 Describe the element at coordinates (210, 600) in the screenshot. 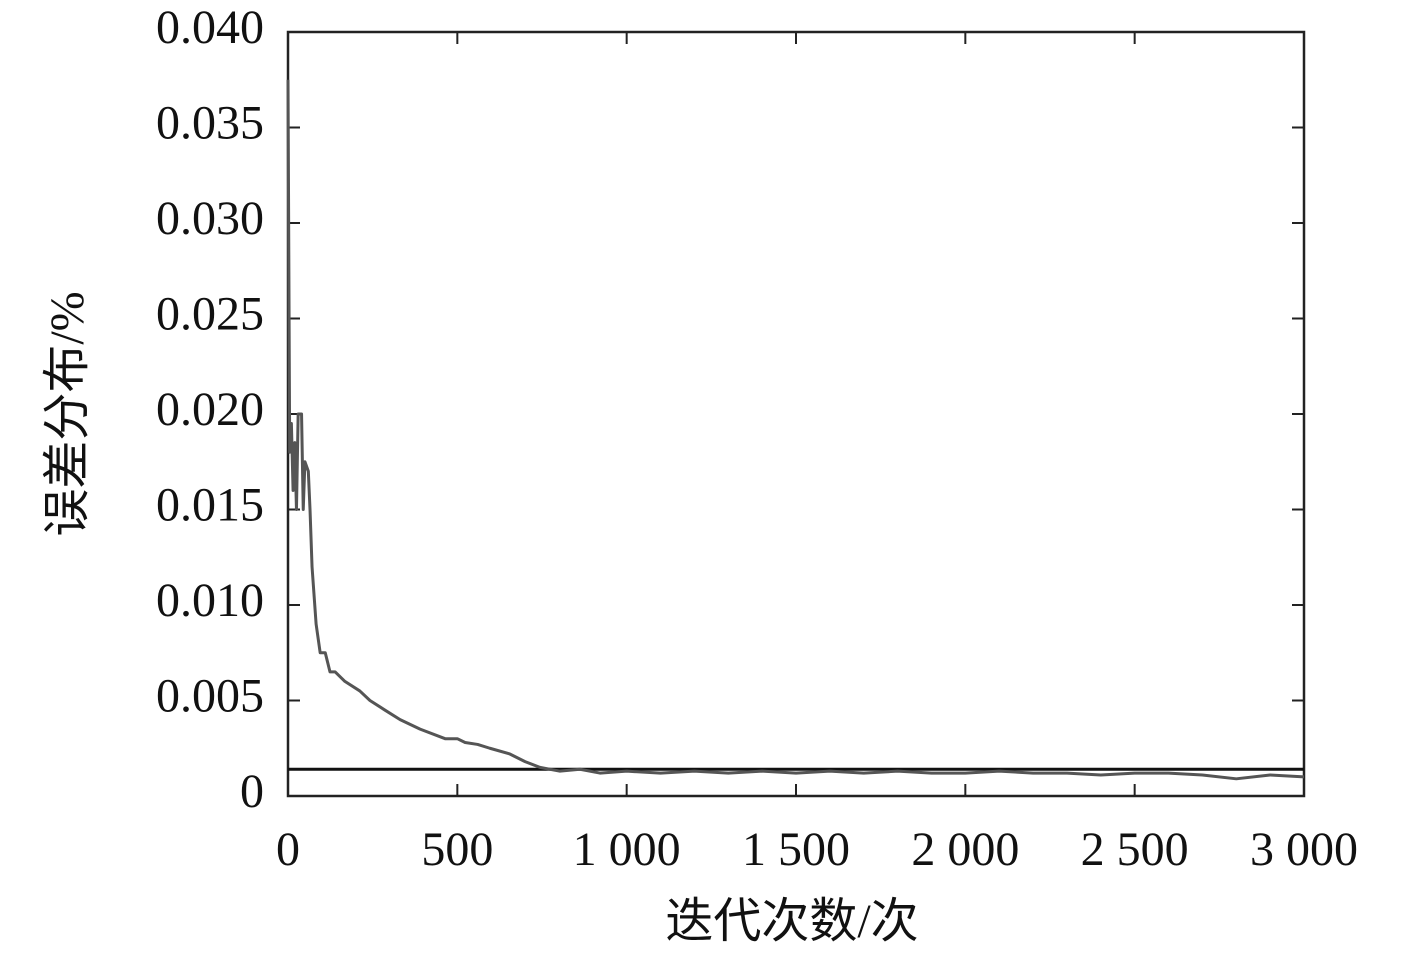

I see `y-tick-label: 0.010` at that location.